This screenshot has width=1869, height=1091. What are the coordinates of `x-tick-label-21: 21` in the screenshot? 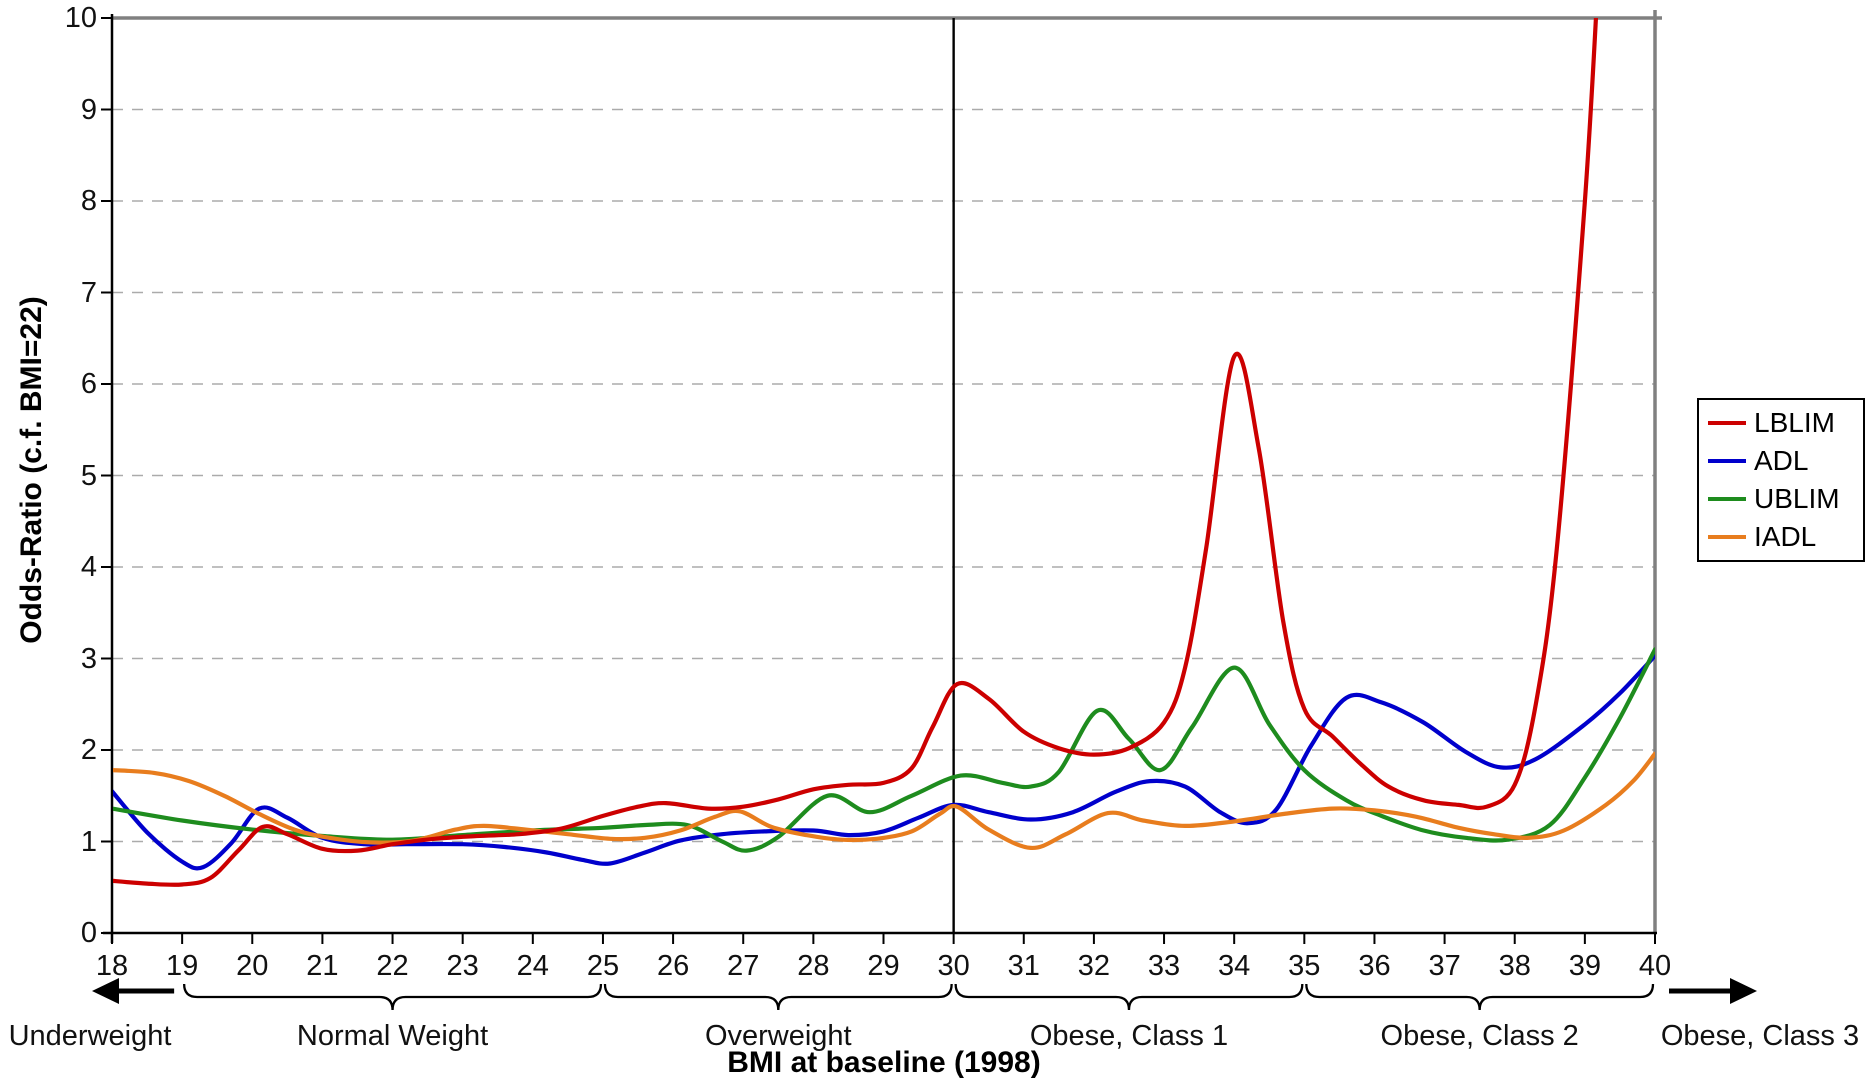 It's located at (322, 966).